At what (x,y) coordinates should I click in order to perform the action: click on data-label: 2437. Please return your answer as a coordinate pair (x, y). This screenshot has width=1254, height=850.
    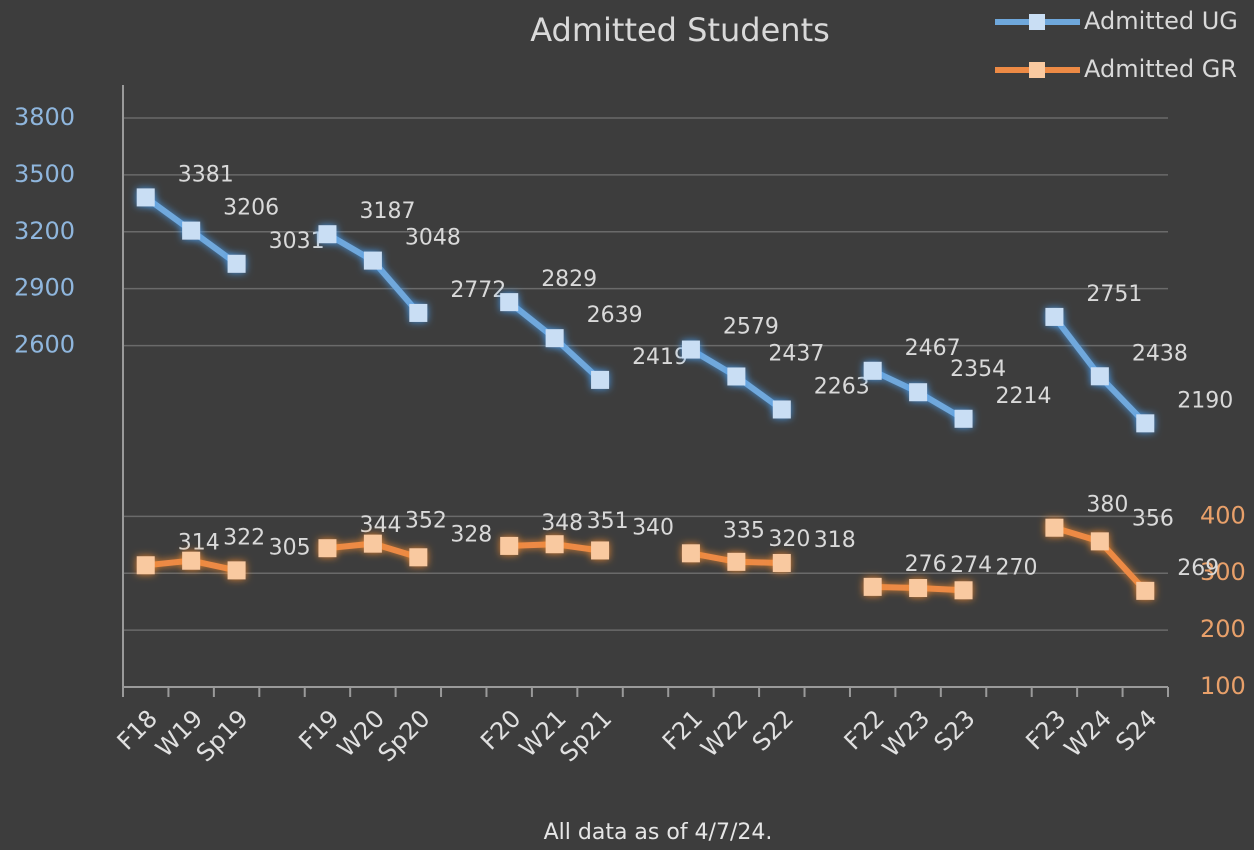
    Looking at the image, I should click on (796, 353).